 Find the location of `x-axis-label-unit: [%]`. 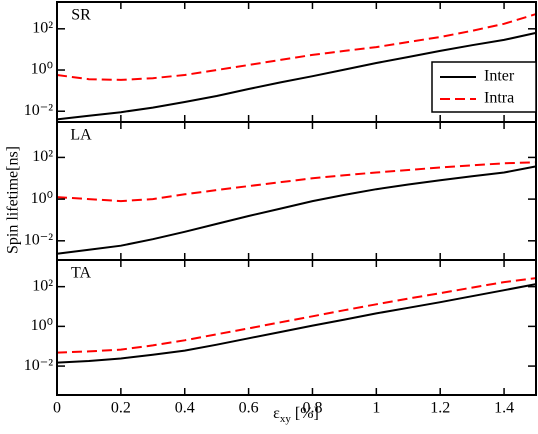

x-axis-label-unit: [%] is located at coordinates (307, 413).